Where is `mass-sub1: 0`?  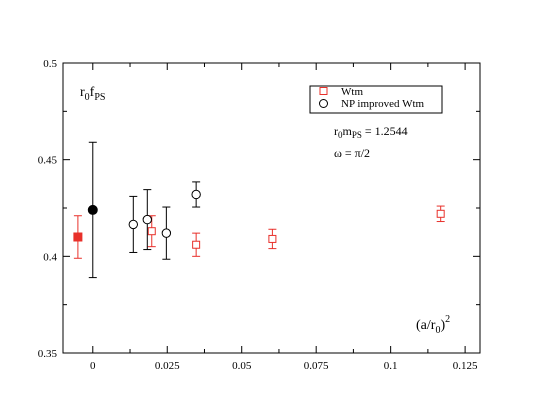 mass-sub1: 0 is located at coordinates (340, 135).